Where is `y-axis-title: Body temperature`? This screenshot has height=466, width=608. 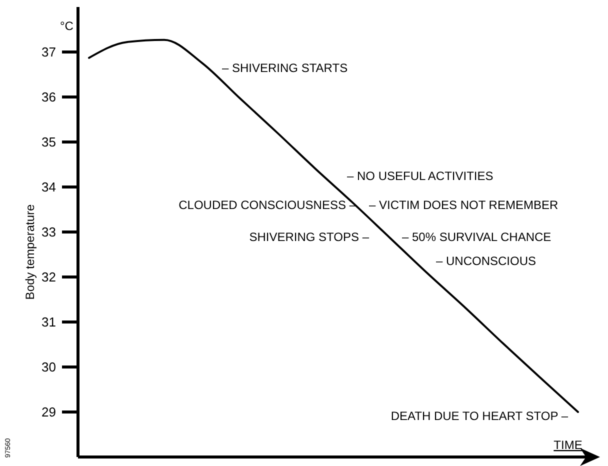
y-axis-title: Body temperature is located at coordinates (30, 252).